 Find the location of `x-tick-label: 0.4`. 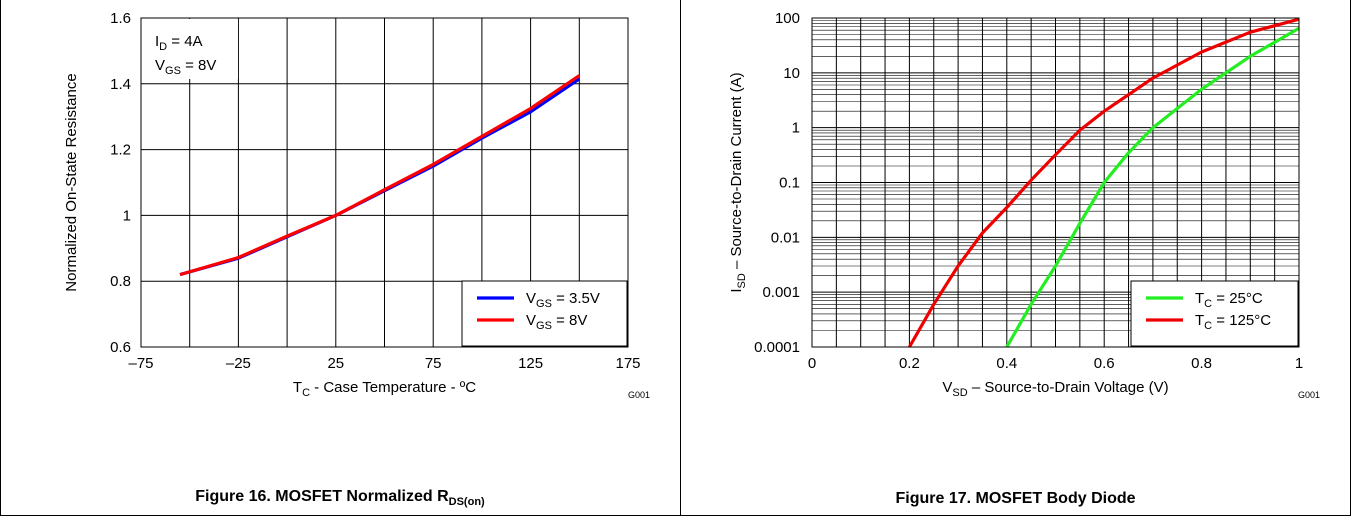

x-tick-label: 0.4 is located at coordinates (1006, 363).